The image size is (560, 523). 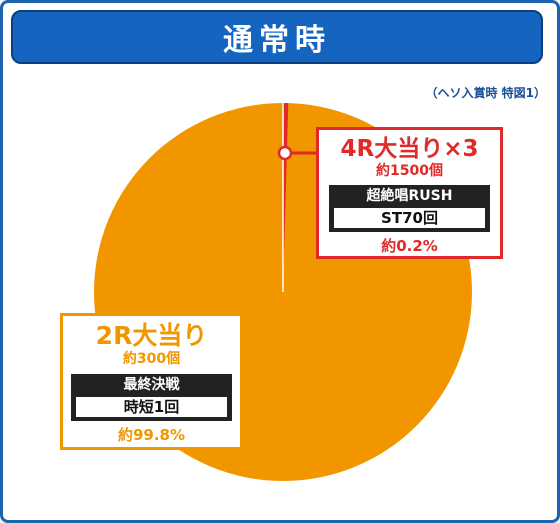 What do you see at coordinates (151, 335) in the screenshot?
I see `label-2r-title: 2R大当り` at bounding box center [151, 335].